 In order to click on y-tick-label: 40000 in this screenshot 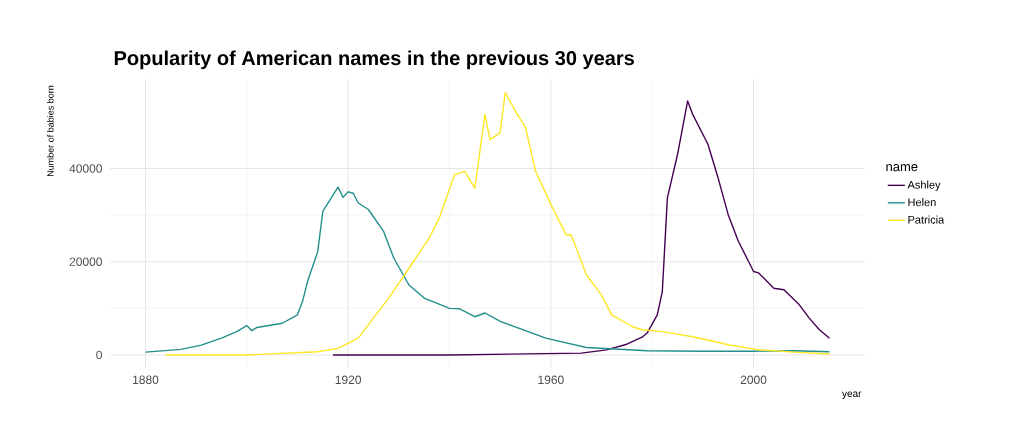, I will do `click(85, 168)`.